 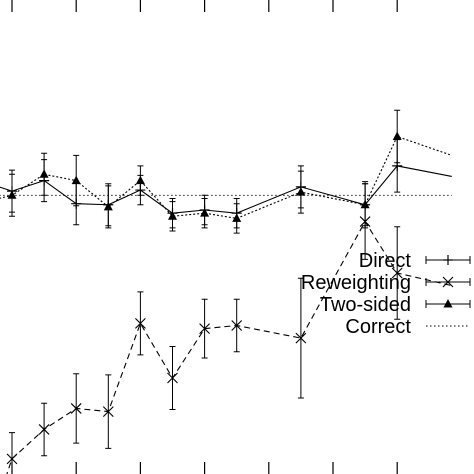 I want to click on error-bar, so click(x=12, y=453).